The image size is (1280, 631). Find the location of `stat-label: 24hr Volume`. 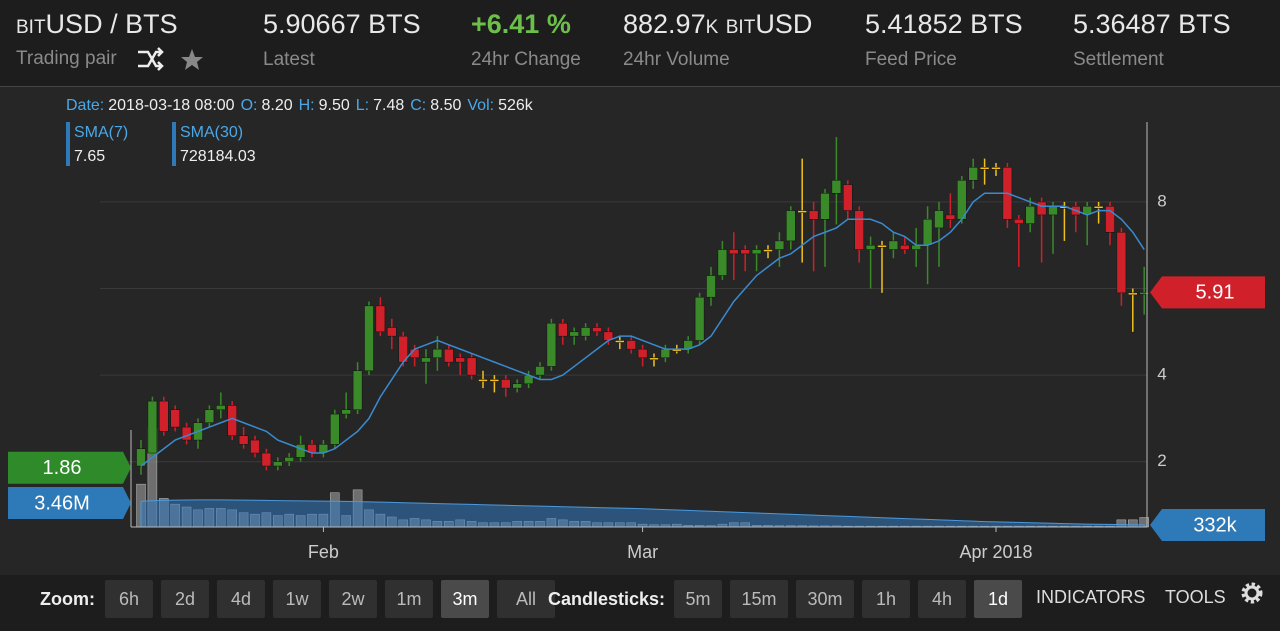

stat-label: 24hr Volume is located at coordinates (676, 59).